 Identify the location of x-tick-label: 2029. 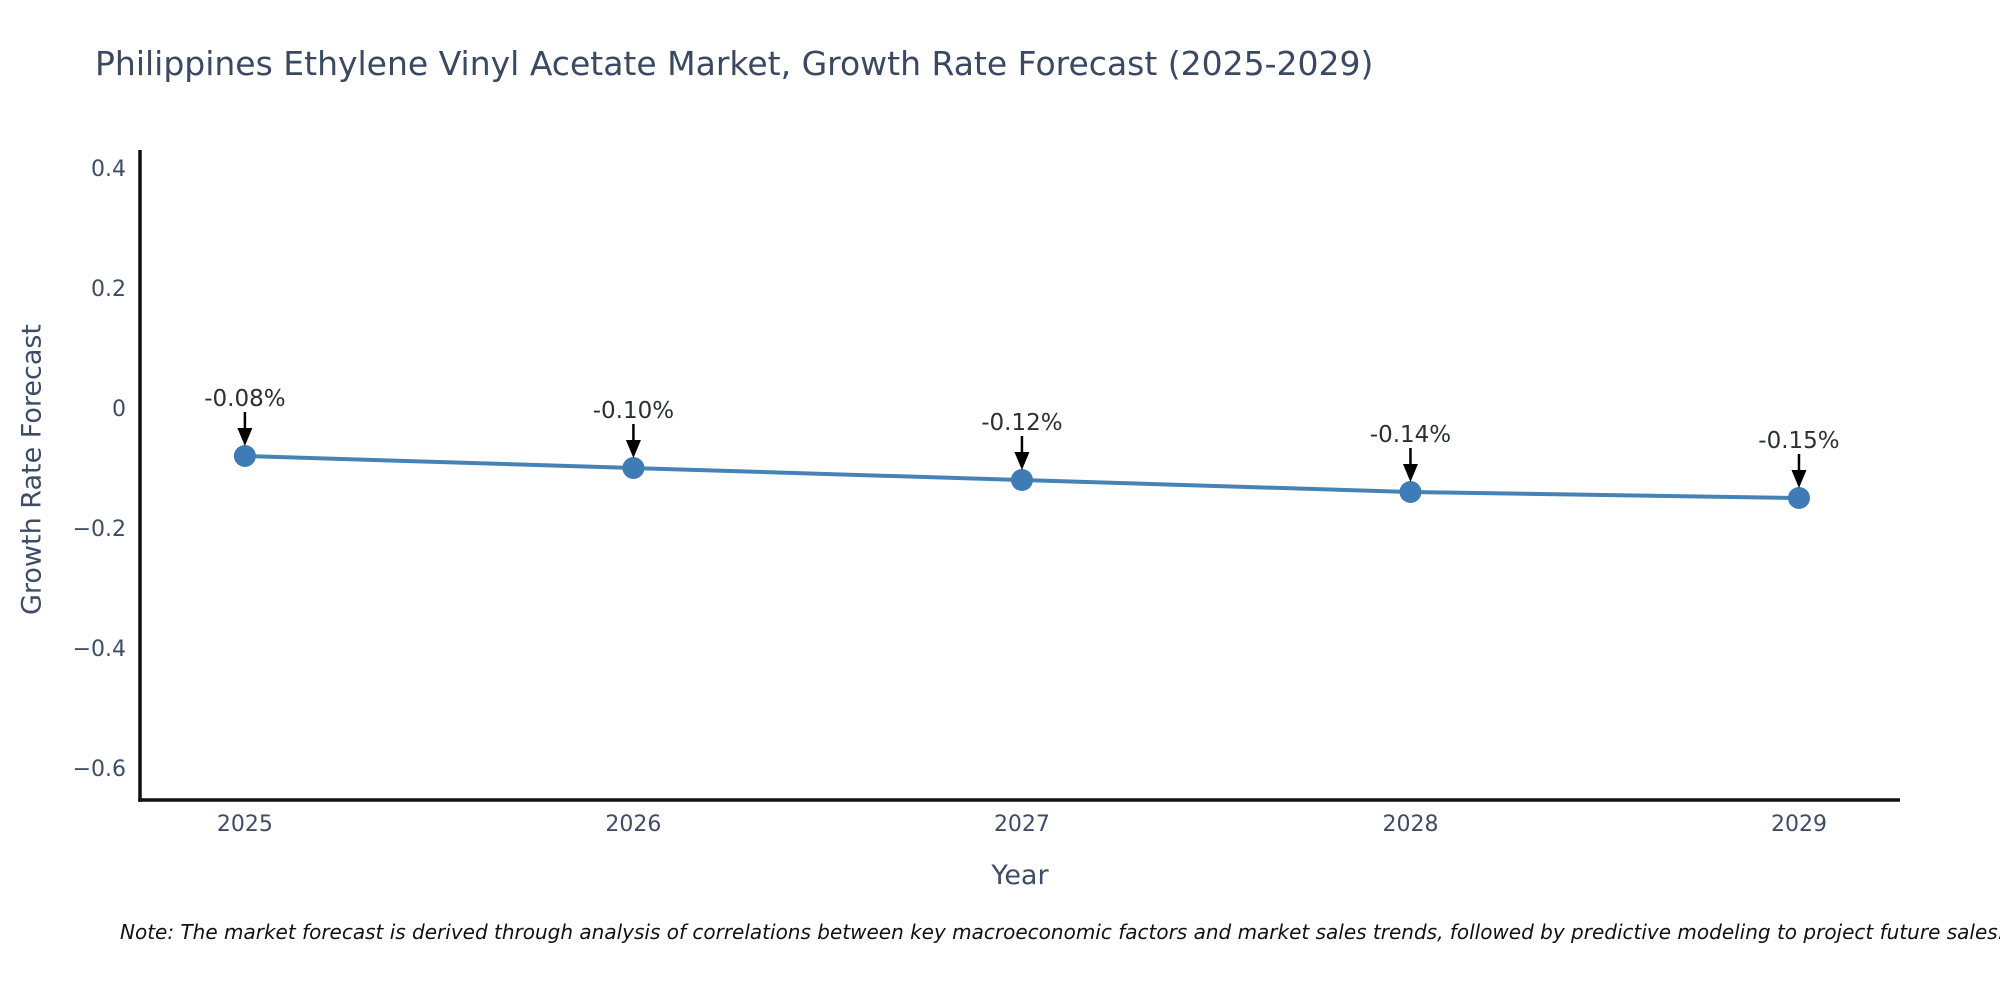
(1799, 824).